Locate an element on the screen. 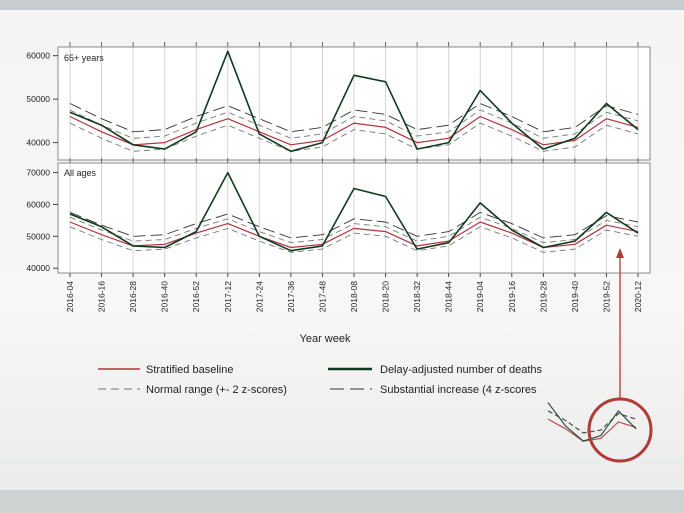 This screenshot has width=684, height=513. x-tick-label: 2017-12 is located at coordinates (228, 296).